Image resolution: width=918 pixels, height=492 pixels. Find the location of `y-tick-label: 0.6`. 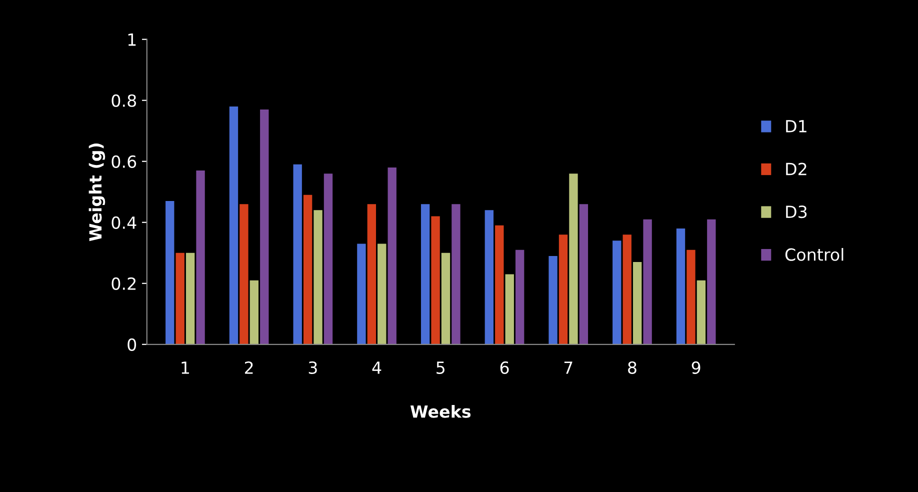

y-tick-label: 0.6 is located at coordinates (124, 161).